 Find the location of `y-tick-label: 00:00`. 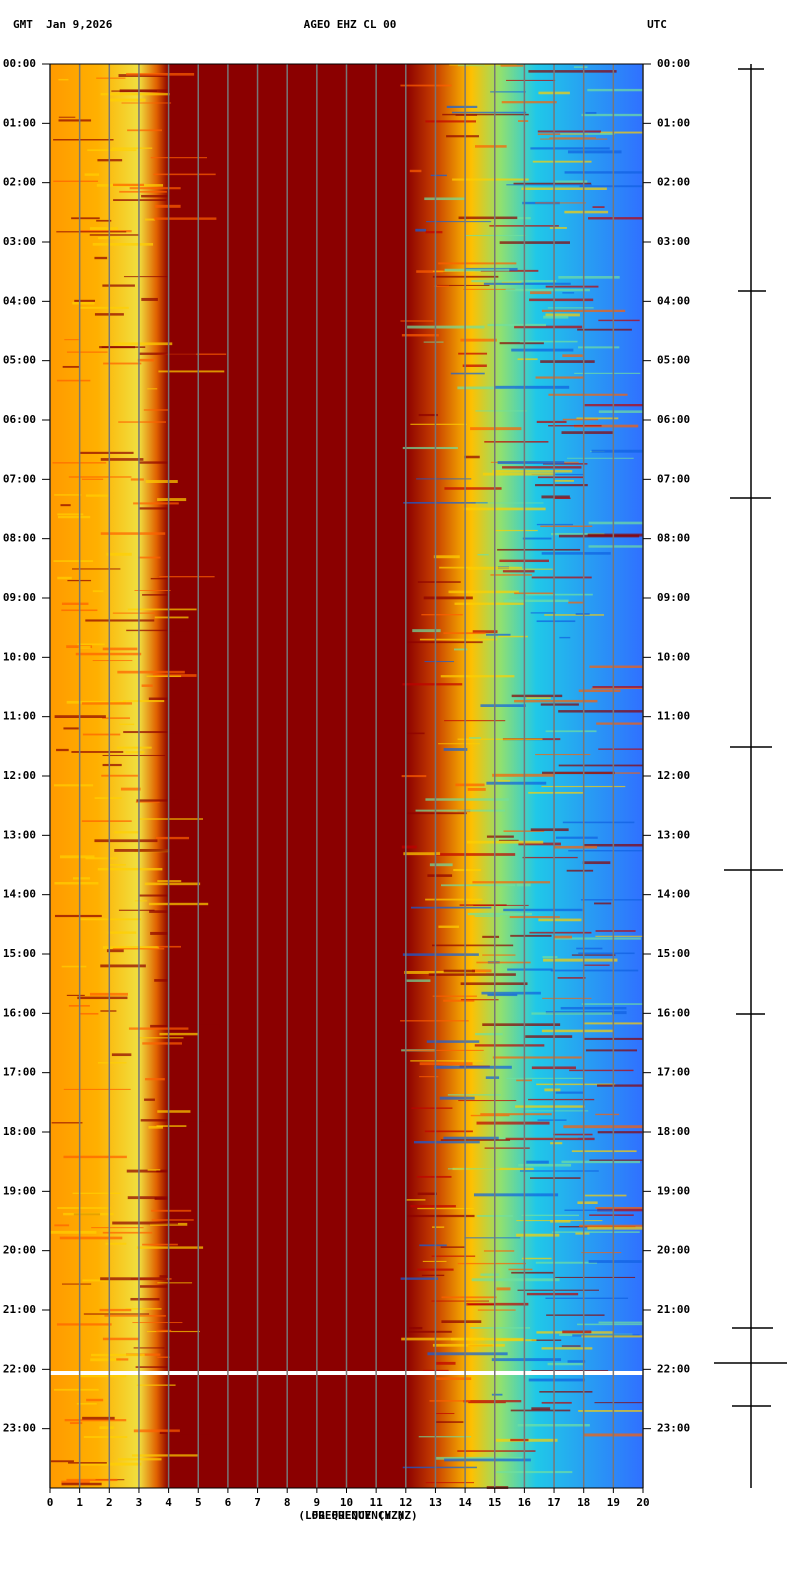

y-tick-label: 00:00 is located at coordinates (19, 63).